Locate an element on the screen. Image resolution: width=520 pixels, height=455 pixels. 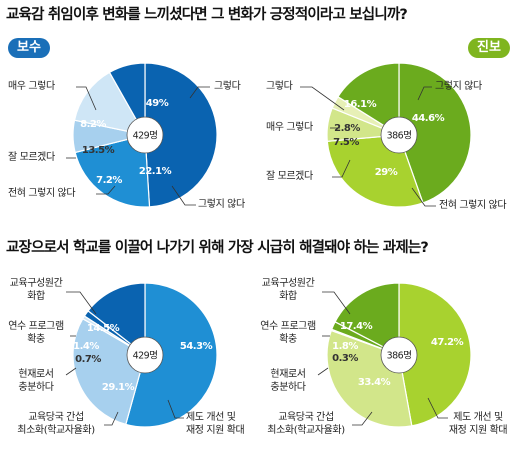
chart3-category-label-3-line-1: 현재로서 is located at coordinates (35, 374).